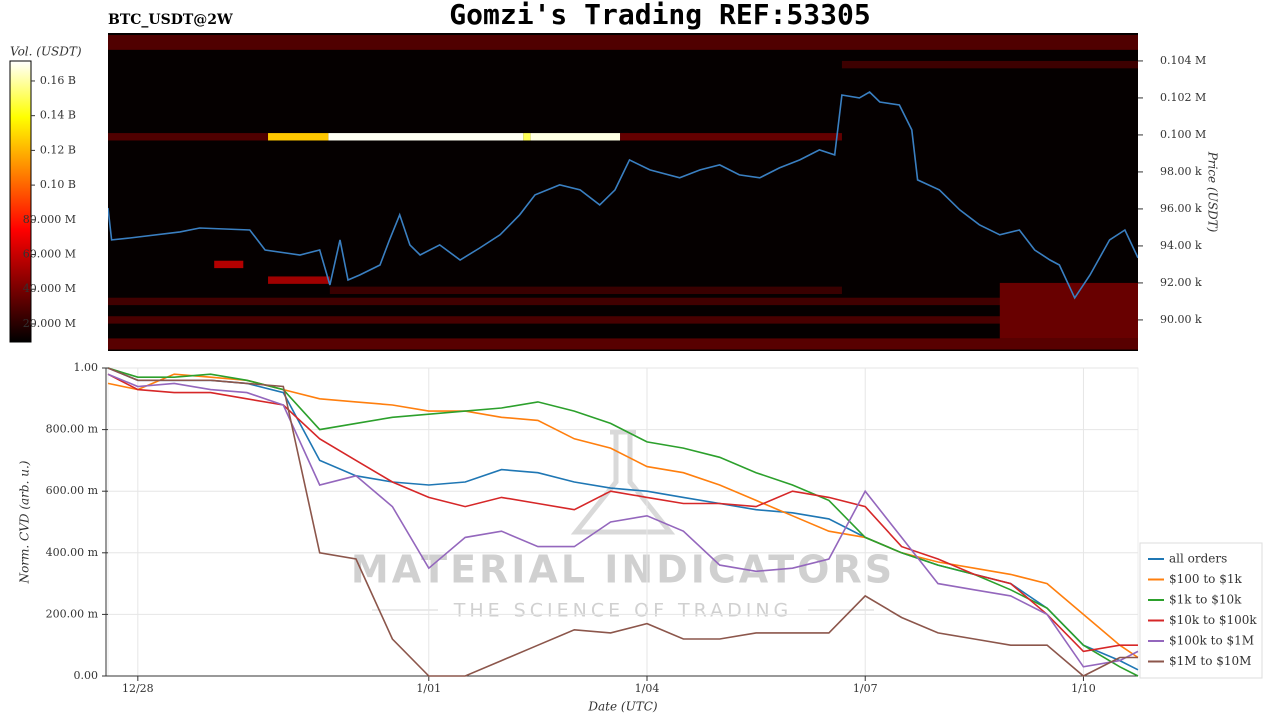  What do you see at coordinates (49, 288) in the screenshot?
I see `colorbar-tick-label: 40.000 M` at bounding box center [49, 288].